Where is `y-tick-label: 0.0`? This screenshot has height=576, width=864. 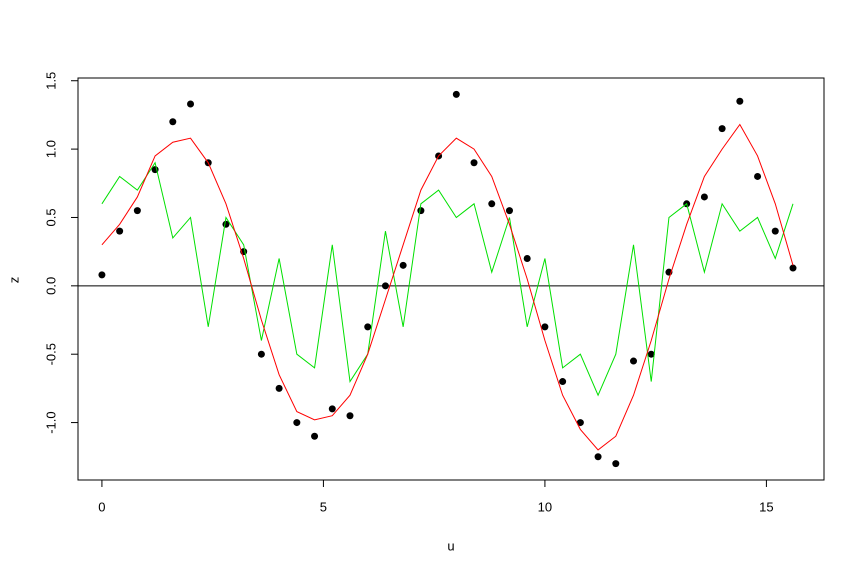
y-tick-label: 0.0 is located at coordinates (50, 286).